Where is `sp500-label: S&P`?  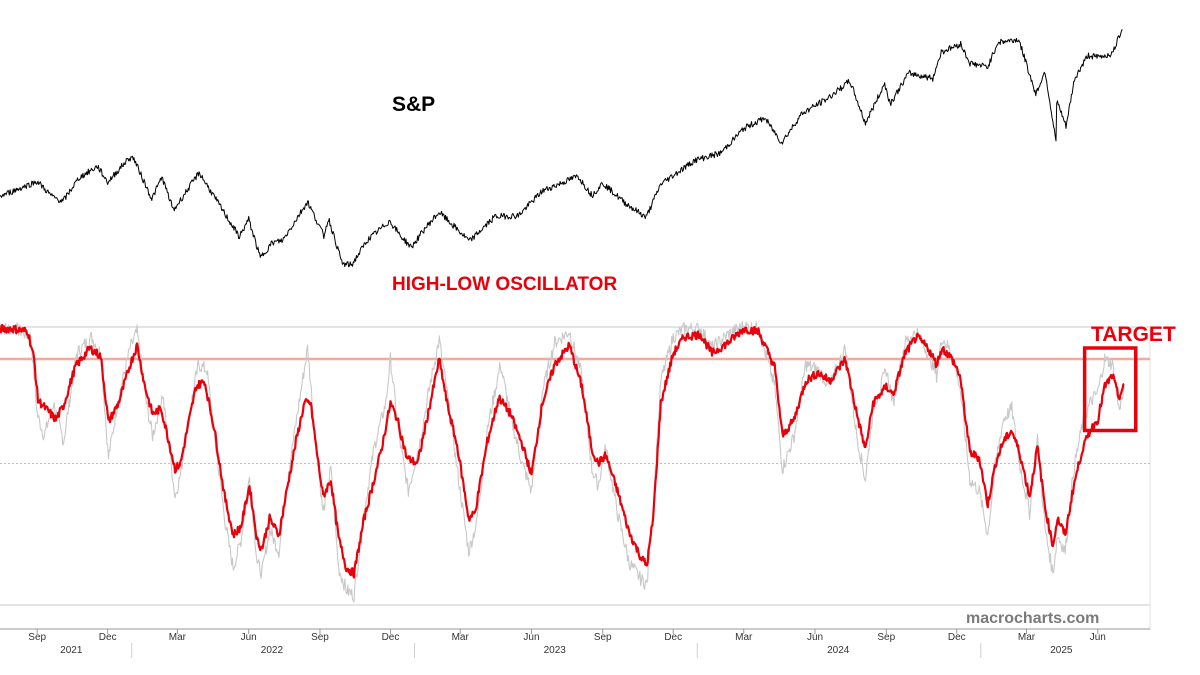 sp500-label: S&P is located at coordinates (413, 104).